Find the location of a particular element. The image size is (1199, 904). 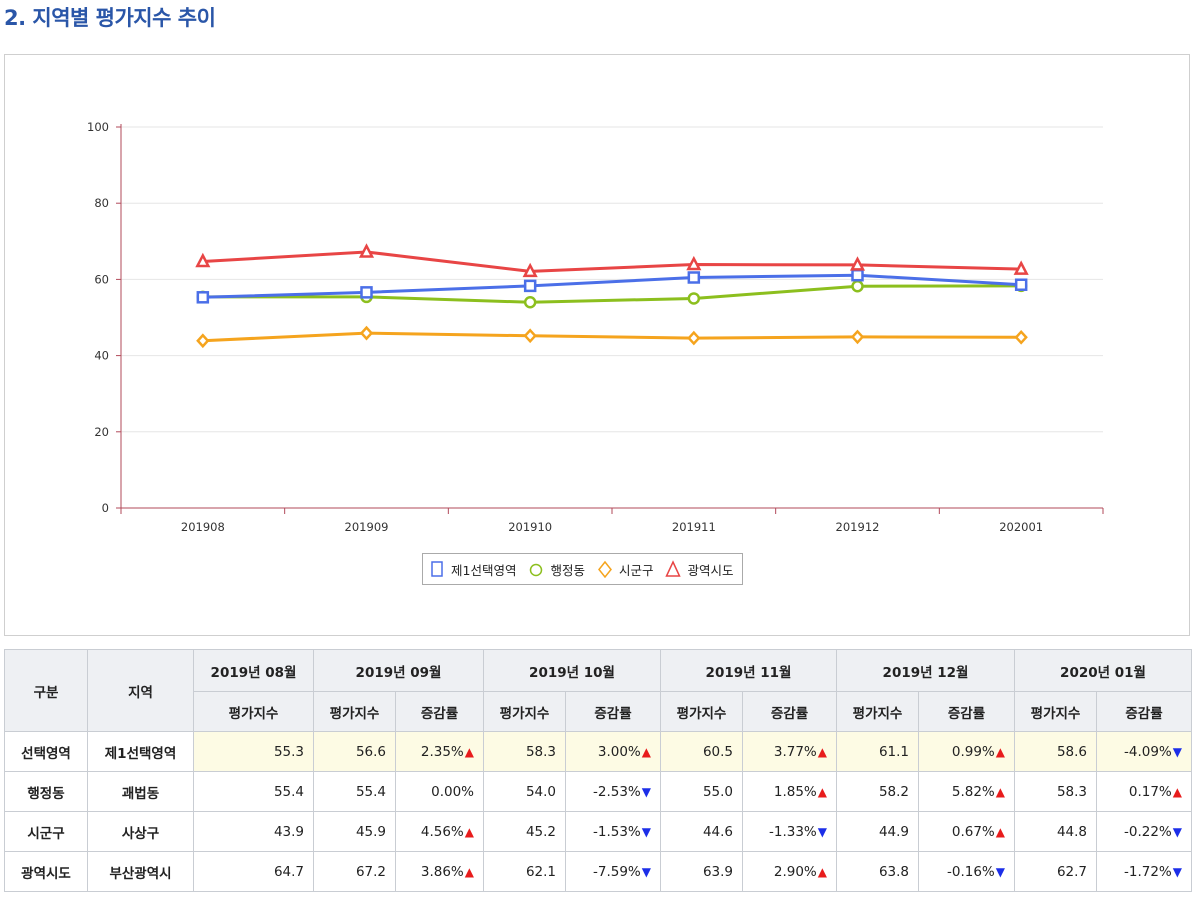

row-category: 광역시도 is located at coordinates (46, 871).